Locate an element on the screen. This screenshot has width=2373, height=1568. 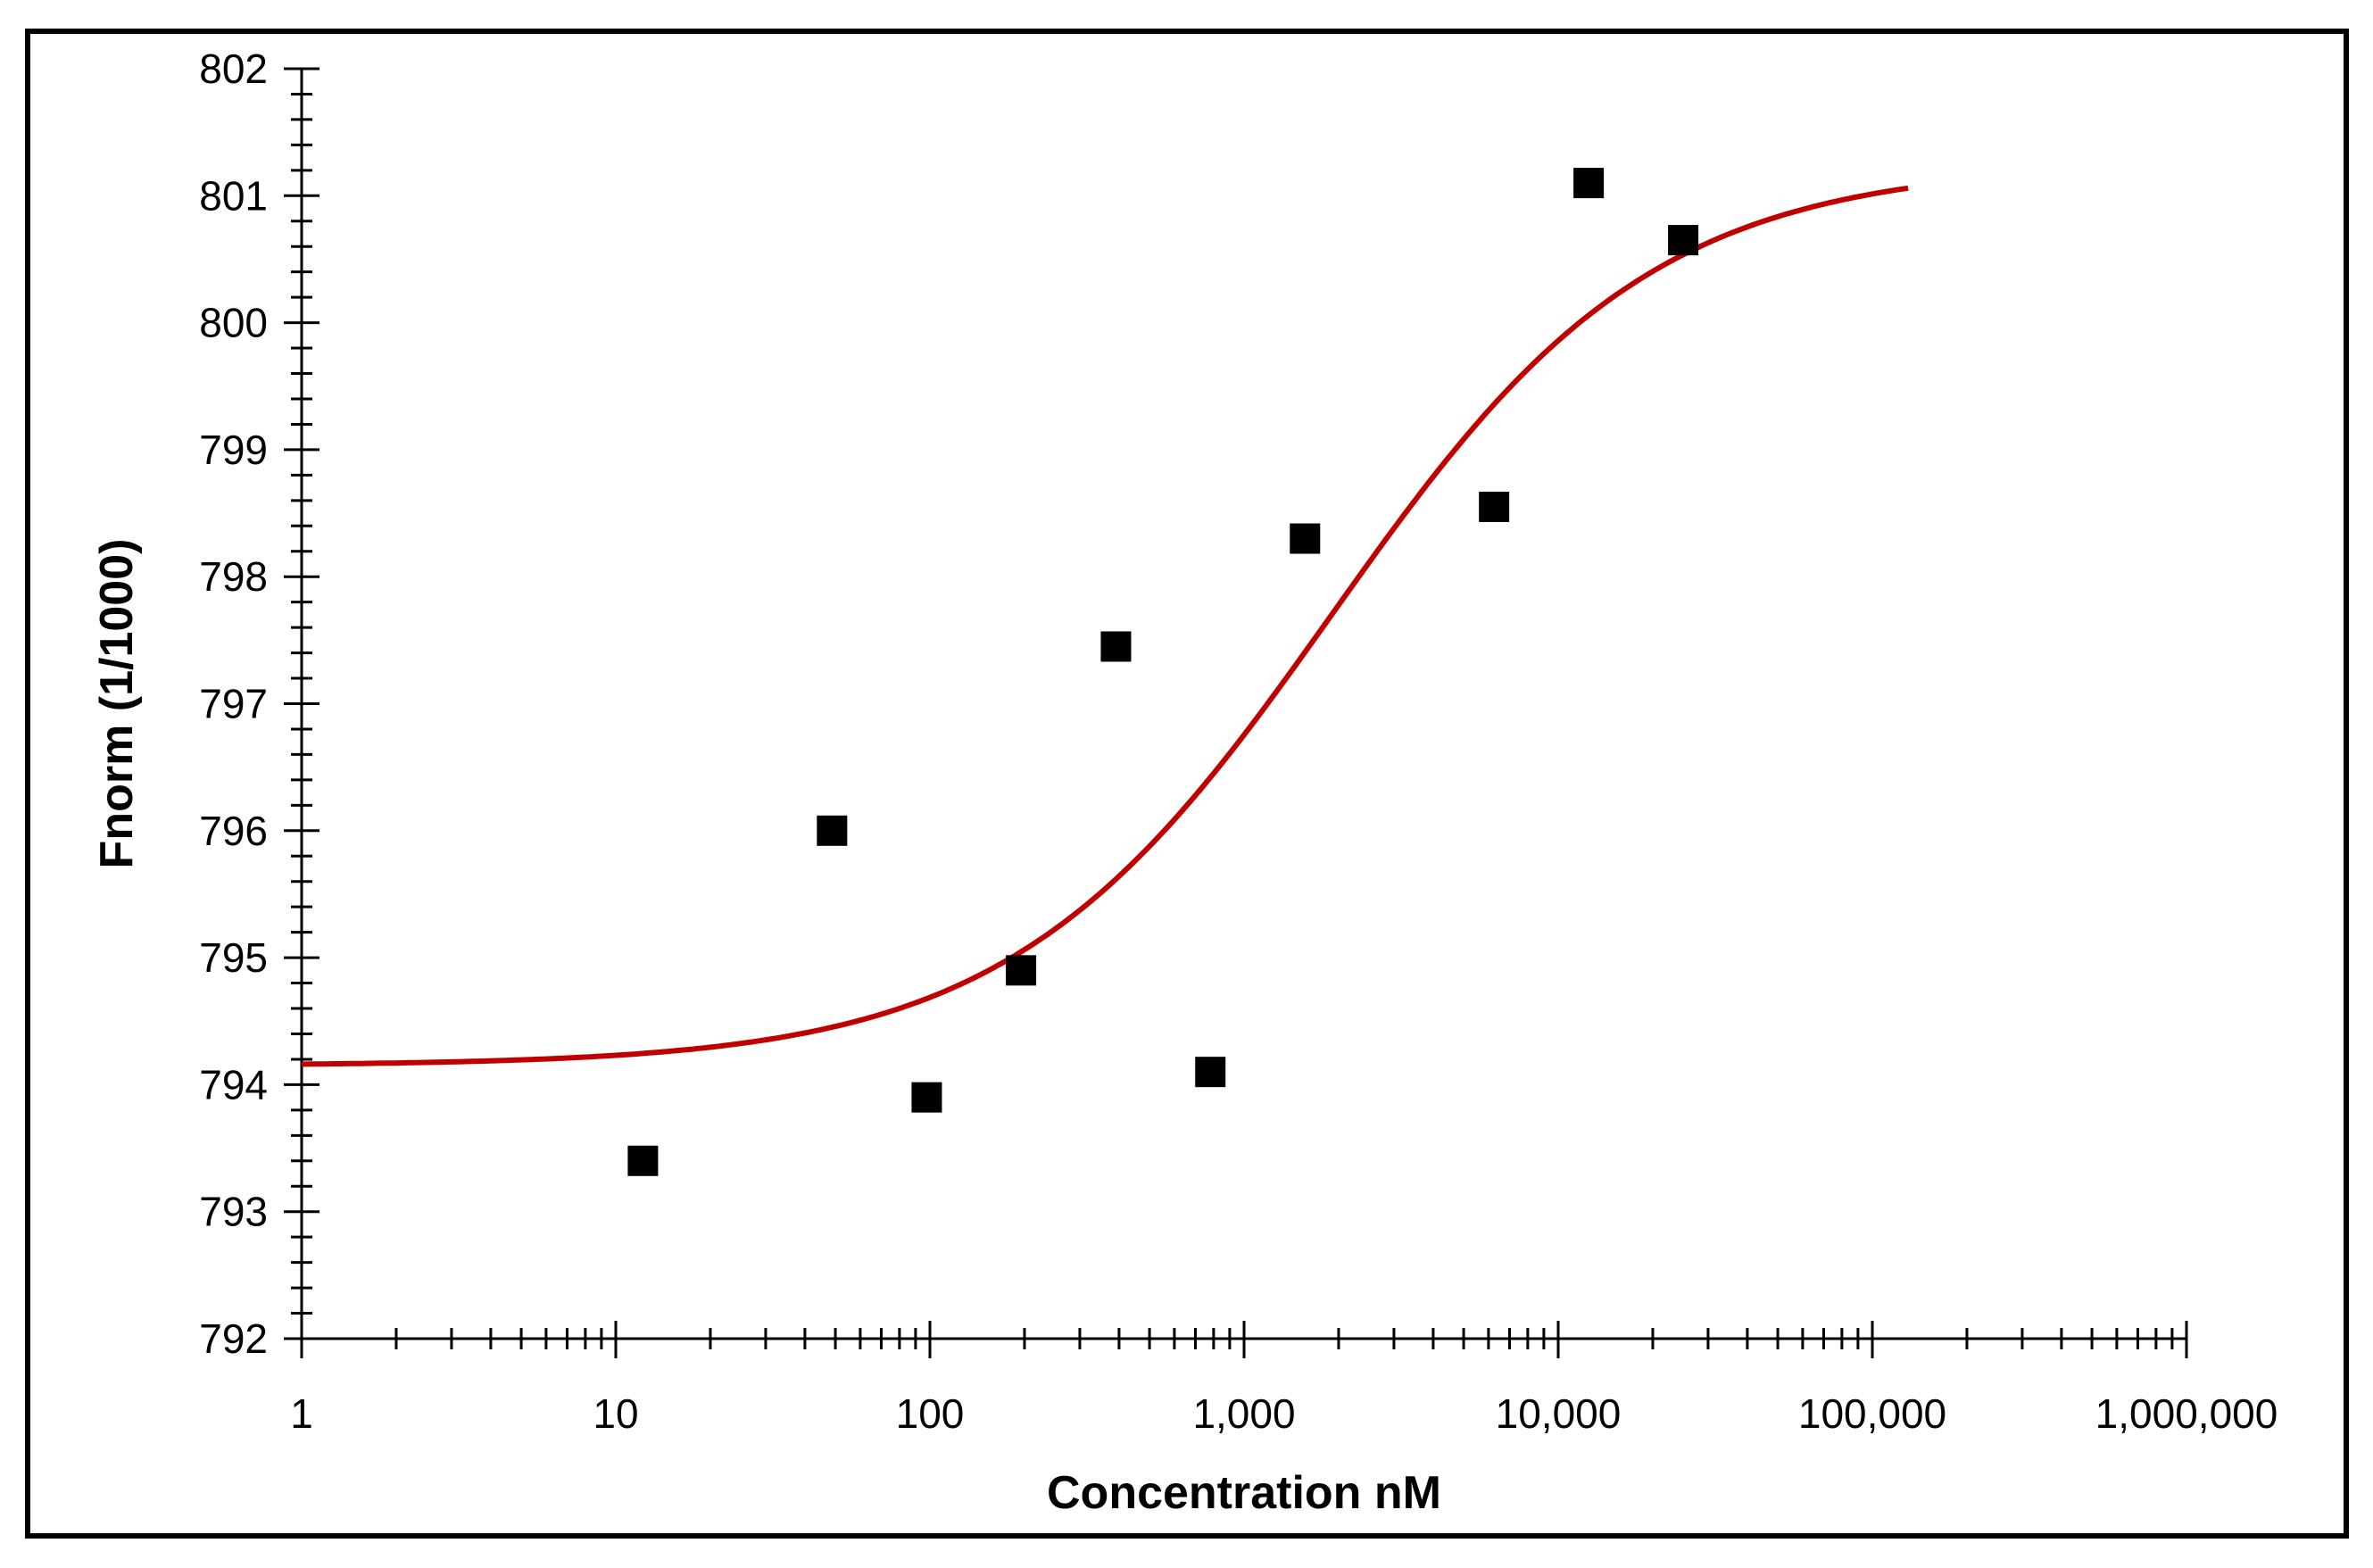
y-tick-label: 793 is located at coordinates (233, 1212).